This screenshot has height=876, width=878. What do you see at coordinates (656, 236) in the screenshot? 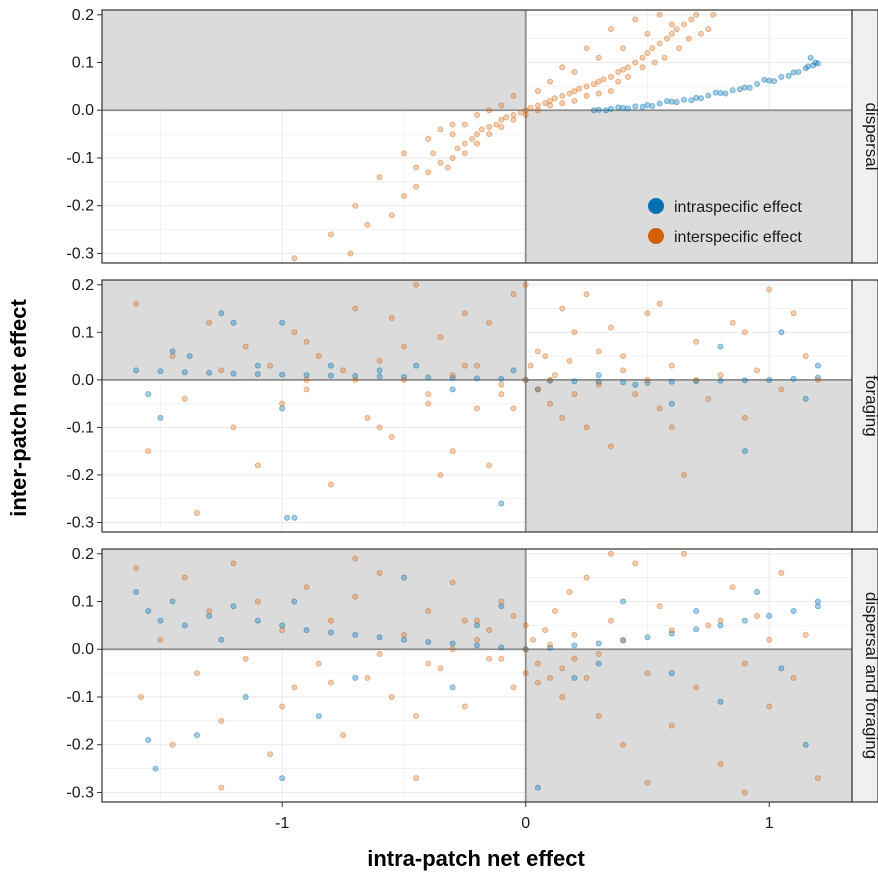
I see `legend-key` at bounding box center [656, 236].